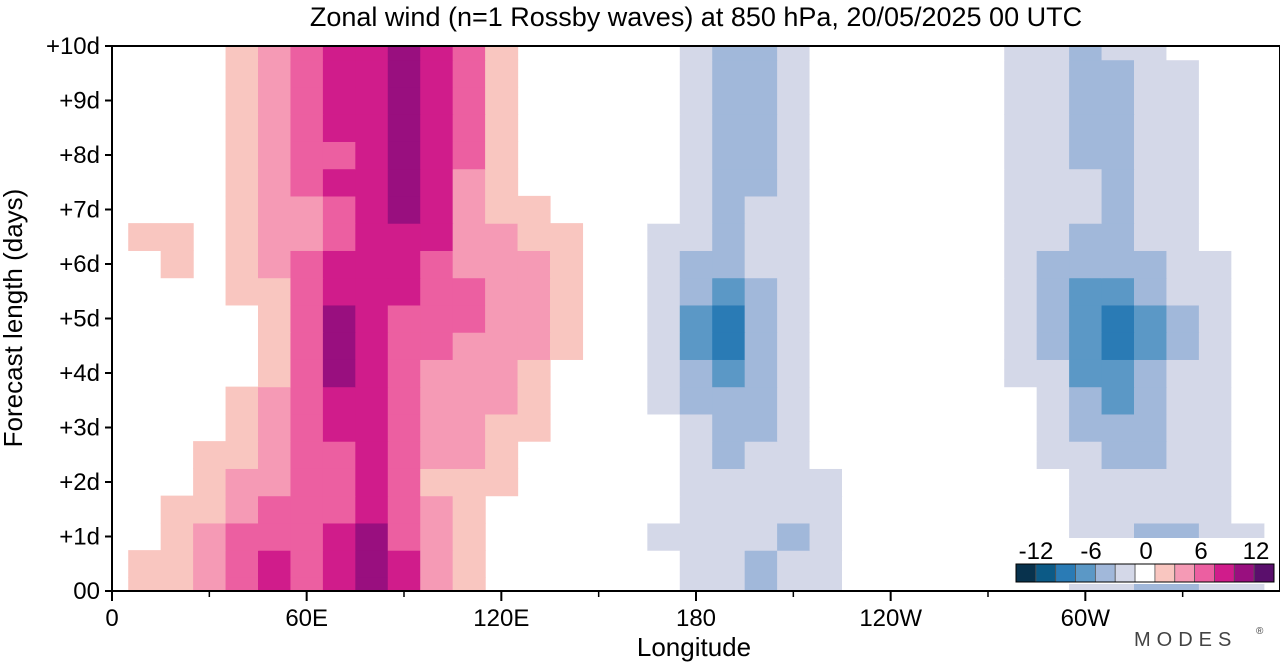  What do you see at coordinates (79, 537) in the screenshot?
I see `y-tick-label: +1d` at bounding box center [79, 537].